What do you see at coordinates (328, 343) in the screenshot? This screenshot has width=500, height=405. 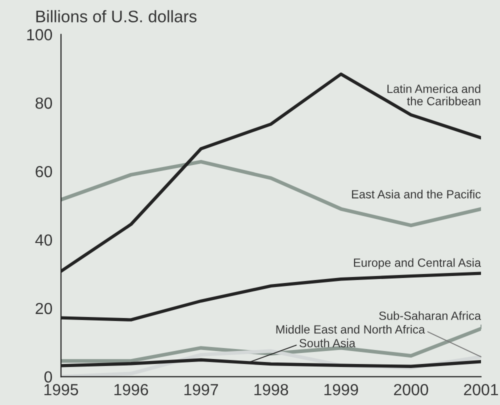 I see `series-label: South Asia` at bounding box center [328, 343].